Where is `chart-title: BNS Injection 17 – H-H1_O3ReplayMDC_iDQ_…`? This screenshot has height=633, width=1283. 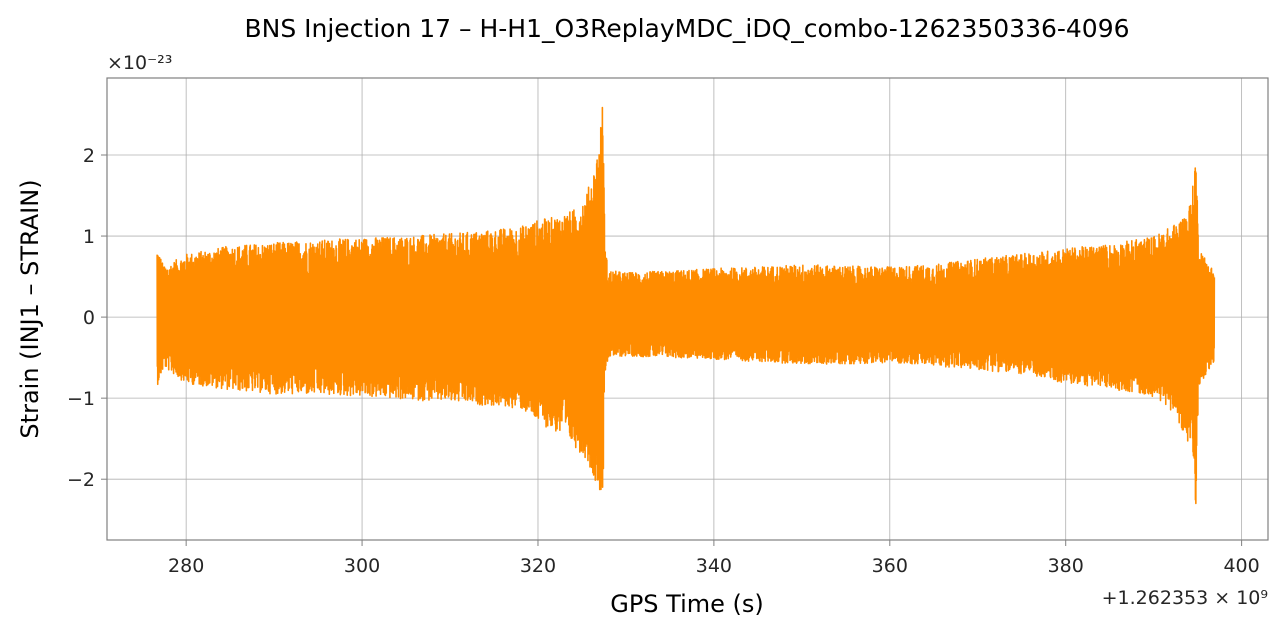 chart-title: BNS Injection 17 – H-H1_O3ReplayMDC_iDQ_… is located at coordinates (686, 28).